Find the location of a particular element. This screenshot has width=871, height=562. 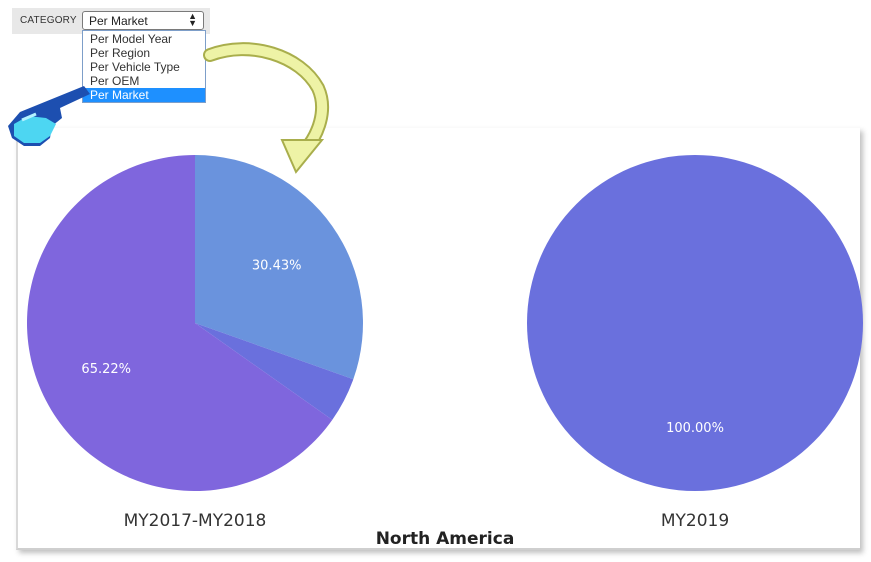

pie-slice-label: 30.43% is located at coordinates (277, 265).